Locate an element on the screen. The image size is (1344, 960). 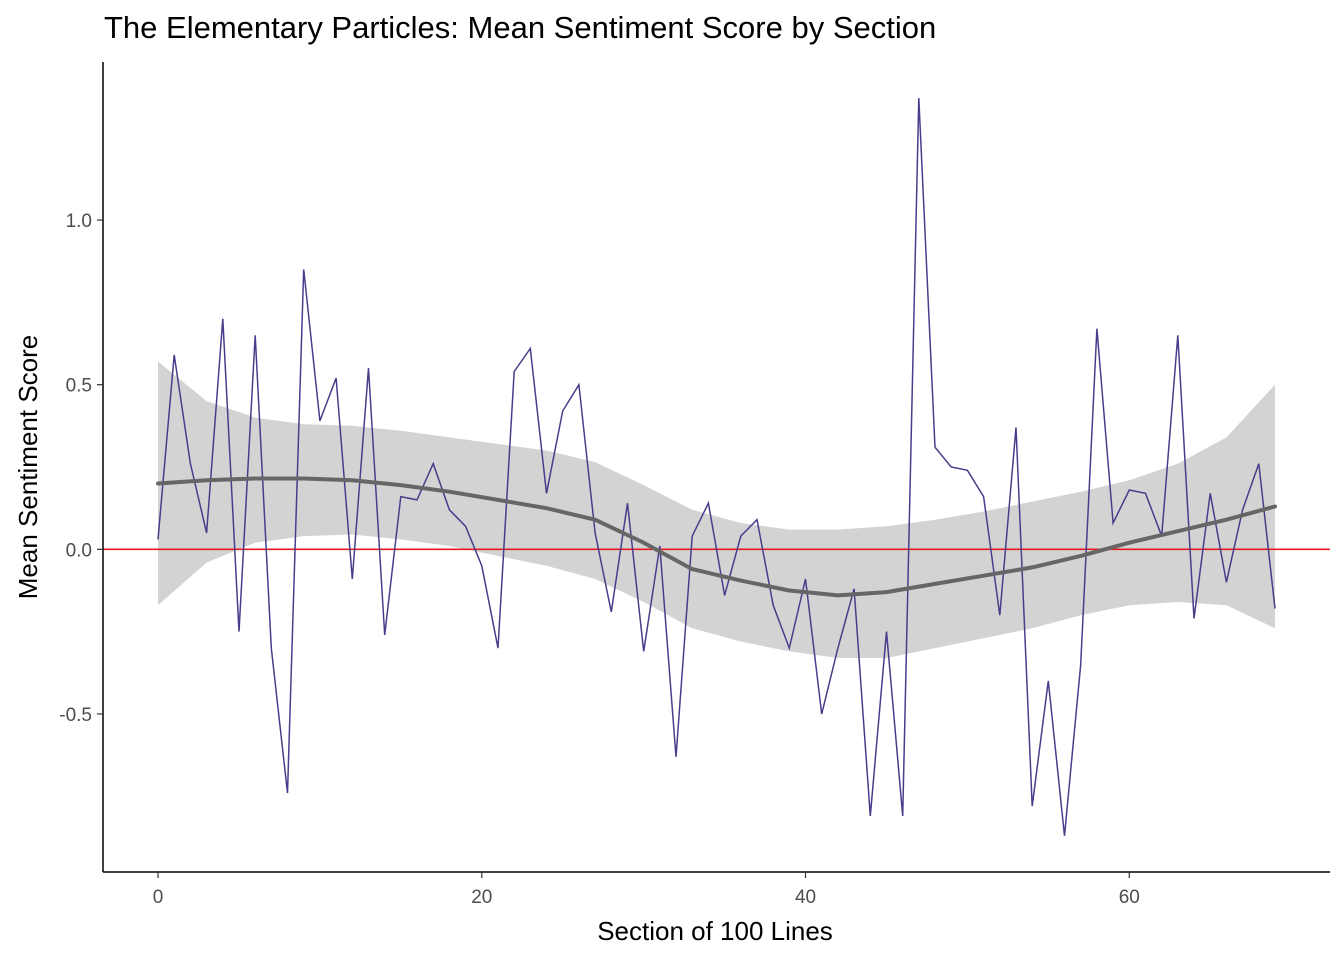
x-tick-label: 60 is located at coordinates (1129, 897).